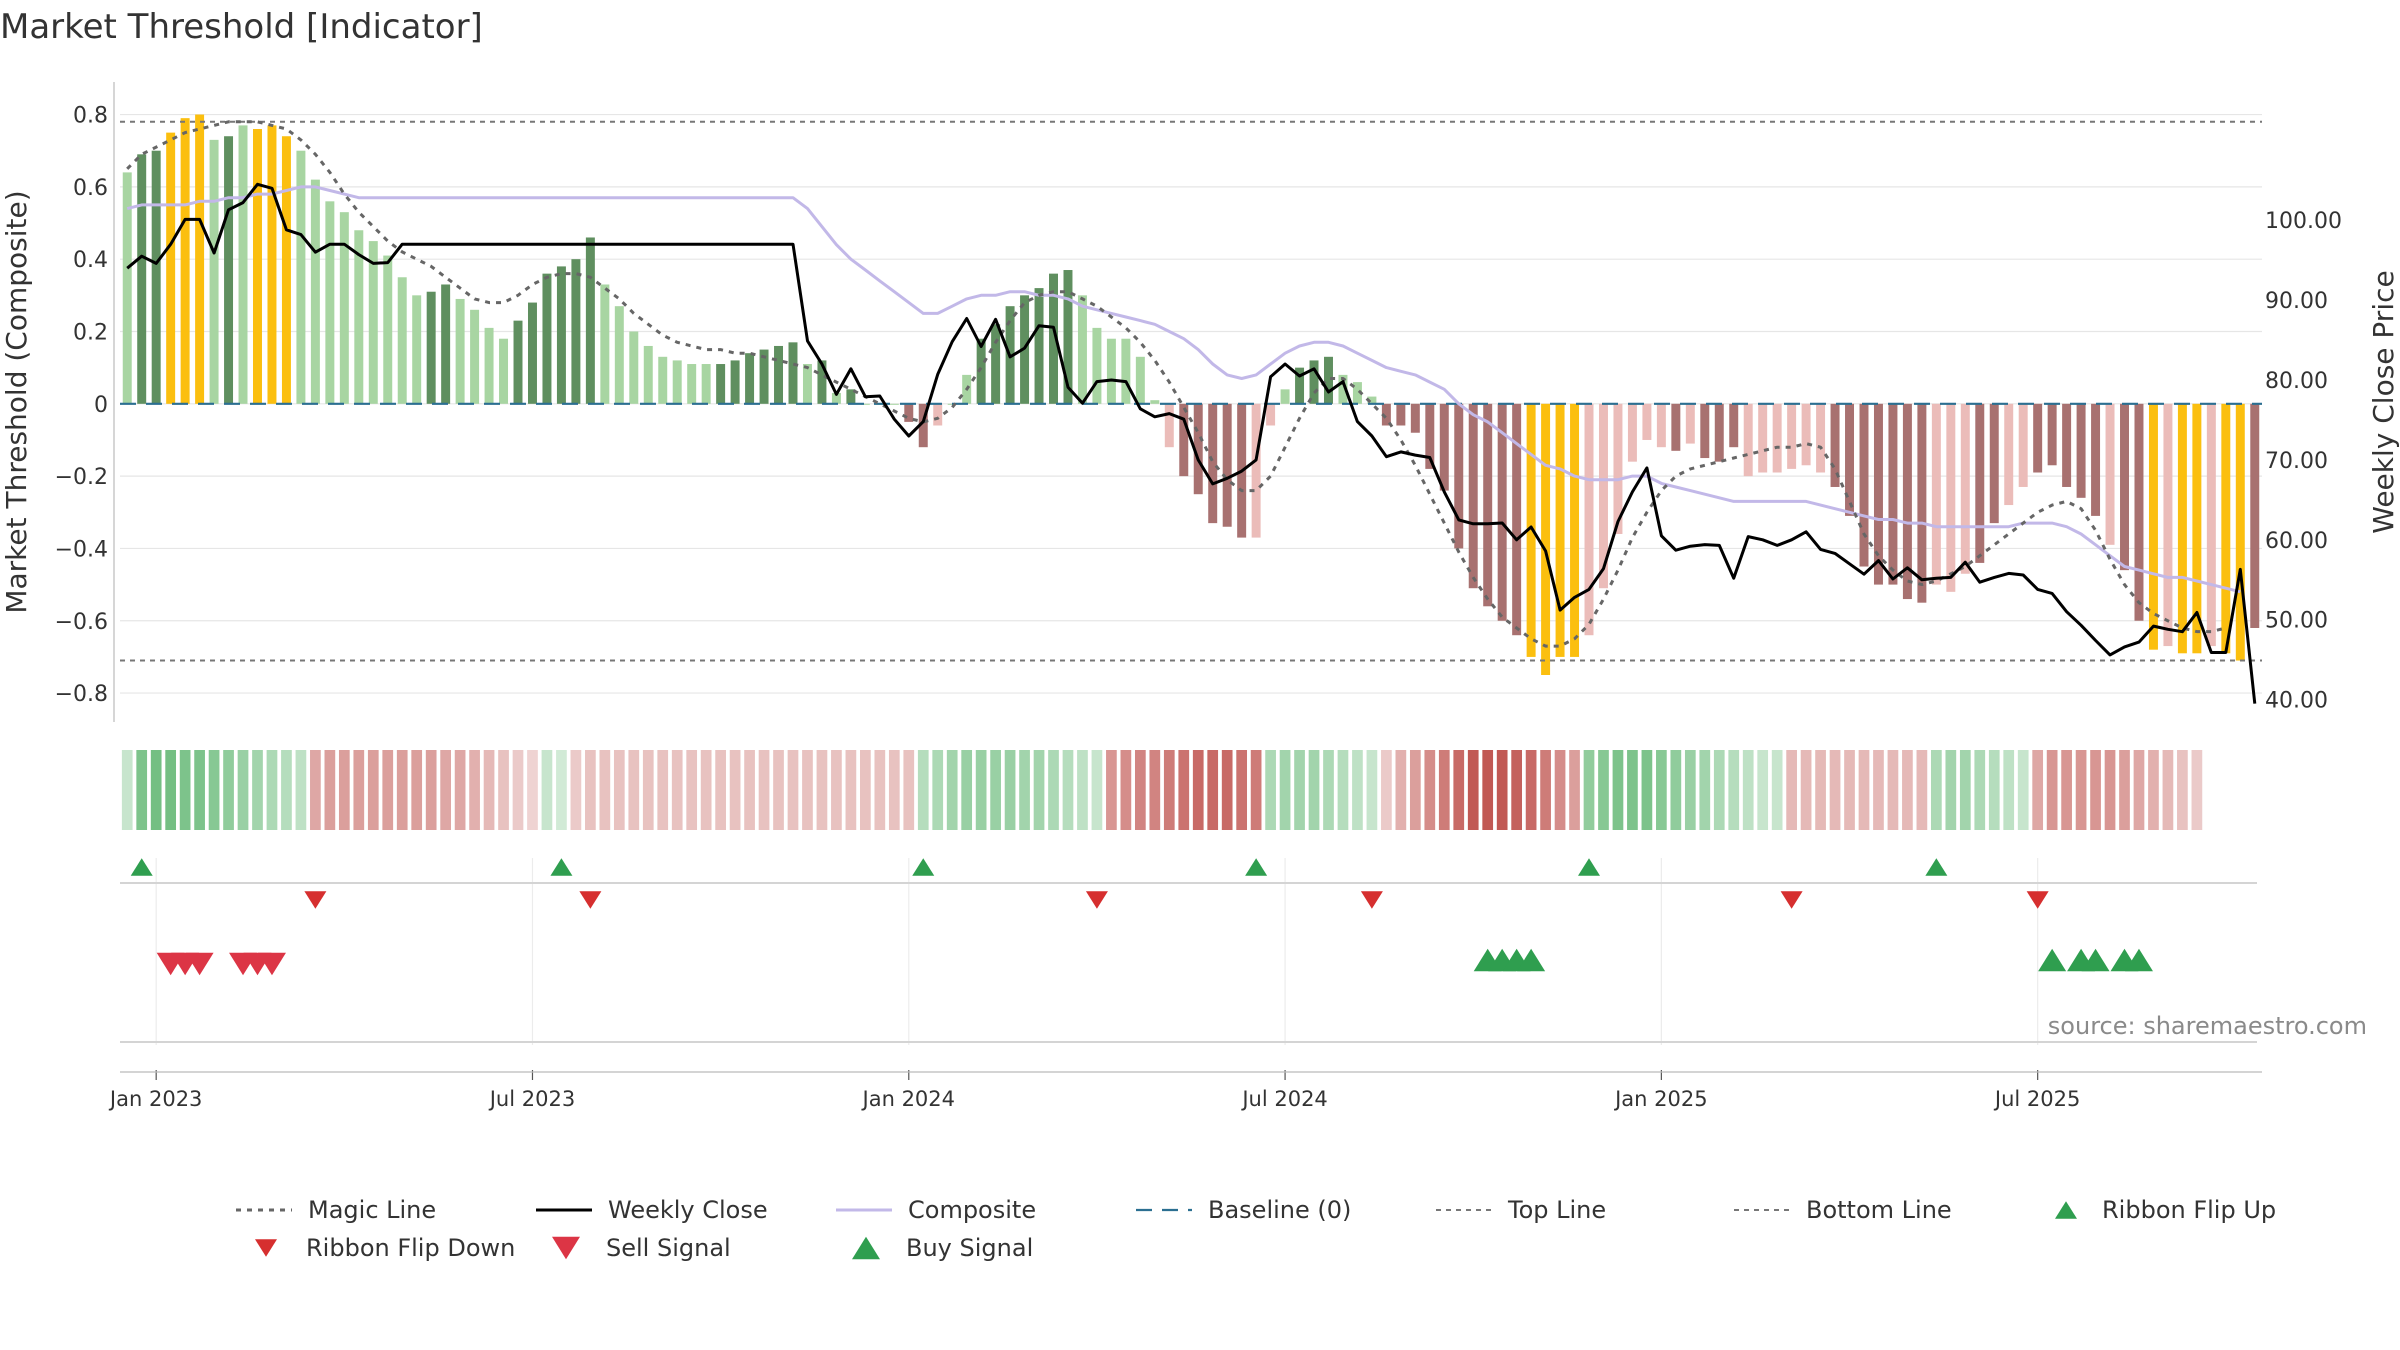 The height and width of the screenshot is (1350, 2400). I want to click on y-tick-label-right: 100.00, so click(2303, 221).